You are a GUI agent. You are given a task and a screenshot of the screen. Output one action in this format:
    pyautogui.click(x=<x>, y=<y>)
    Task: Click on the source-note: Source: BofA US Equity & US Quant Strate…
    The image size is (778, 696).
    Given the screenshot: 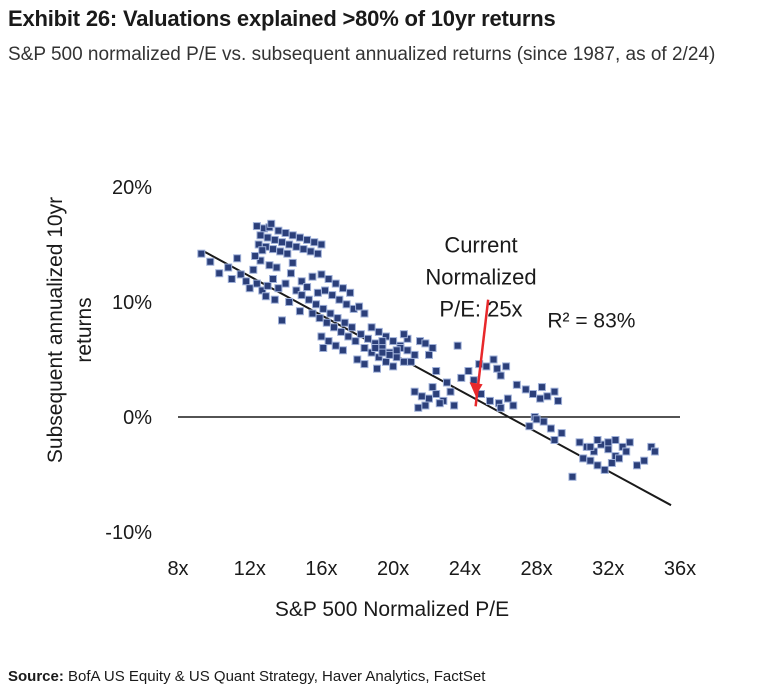 What is the action you would take?
    pyautogui.click(x=246, y=676)
    